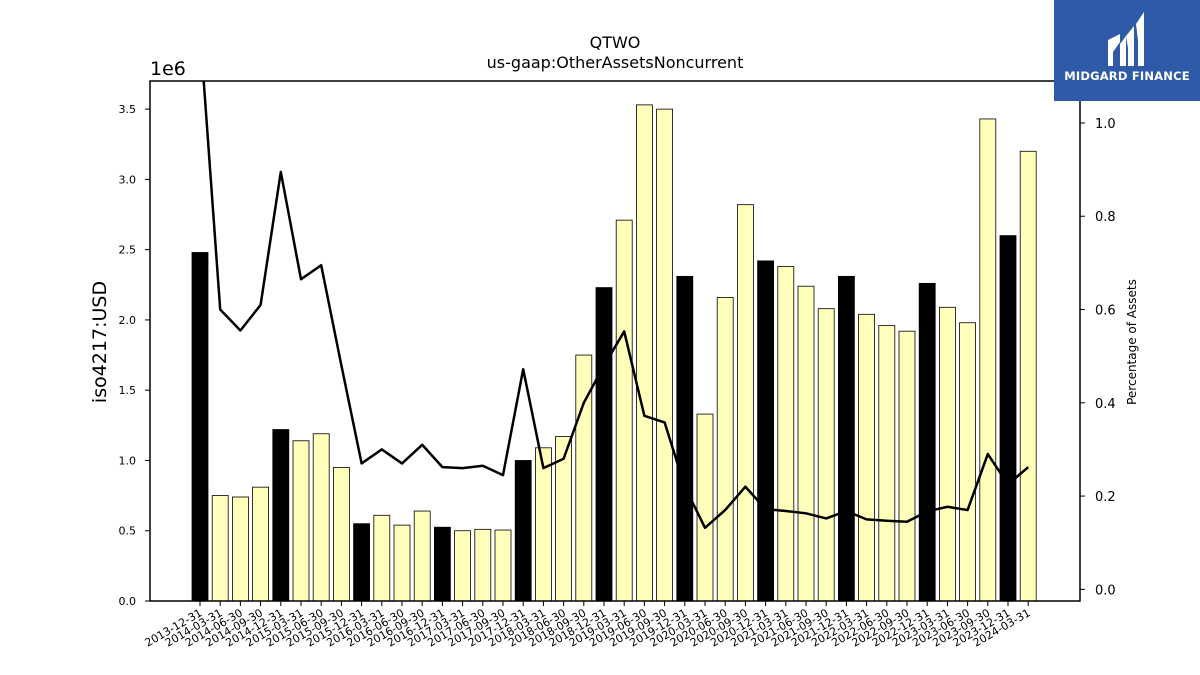  Describe the element at coordinates (615, 42) in the screenshot. I see `chart-title: QTWO` at that location.